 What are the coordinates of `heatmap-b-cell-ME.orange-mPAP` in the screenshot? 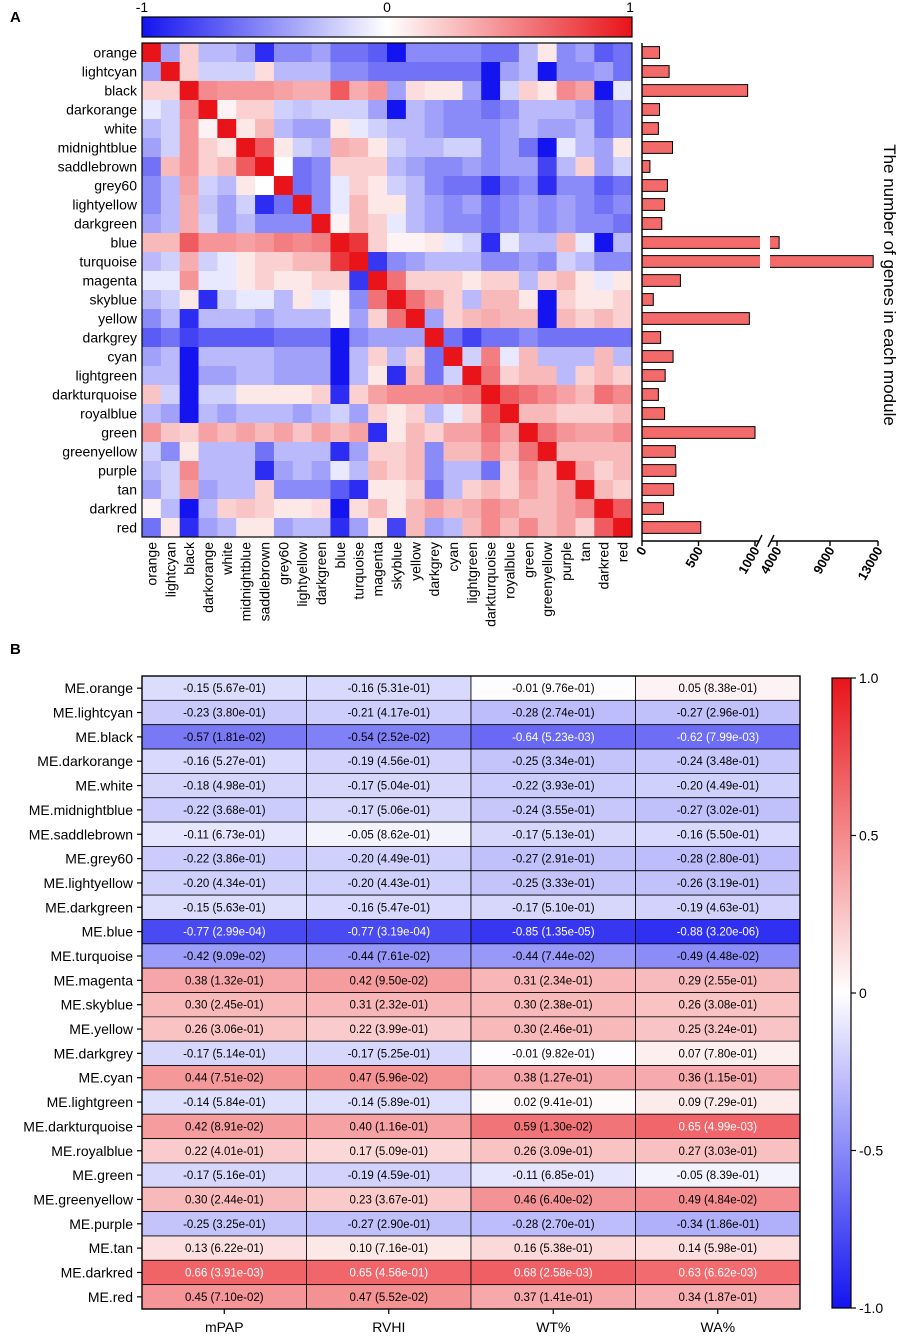 It's located at (224, 688).